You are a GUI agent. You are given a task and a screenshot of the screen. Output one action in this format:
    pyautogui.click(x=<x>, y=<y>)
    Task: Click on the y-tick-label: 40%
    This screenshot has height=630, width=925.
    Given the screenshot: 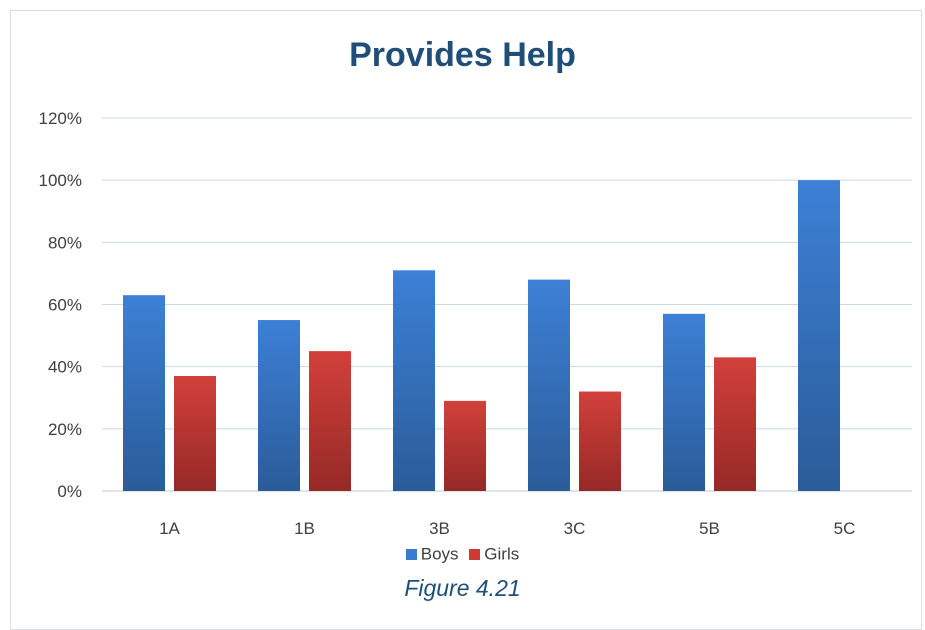 What is the action you would take?
    pyautogui.click(x=65, y=367)
    